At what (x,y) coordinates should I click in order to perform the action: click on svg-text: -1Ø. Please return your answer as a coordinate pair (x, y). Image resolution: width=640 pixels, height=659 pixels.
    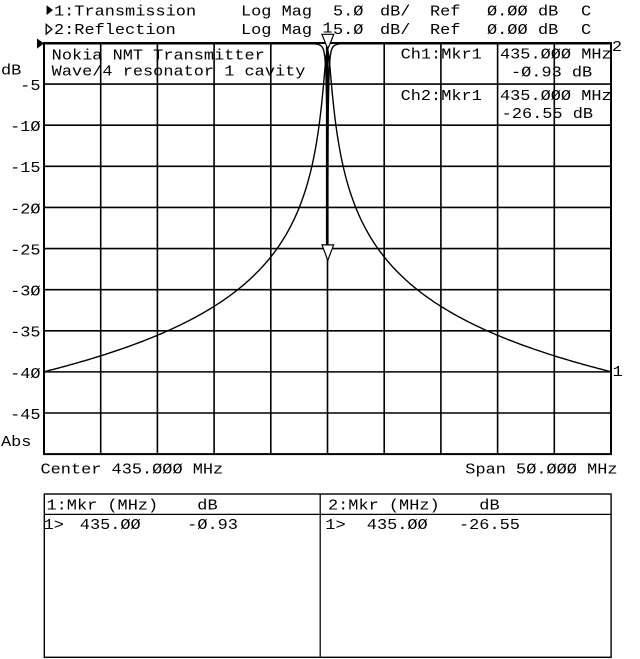
    Looking at the image, I should click on (25, 127).